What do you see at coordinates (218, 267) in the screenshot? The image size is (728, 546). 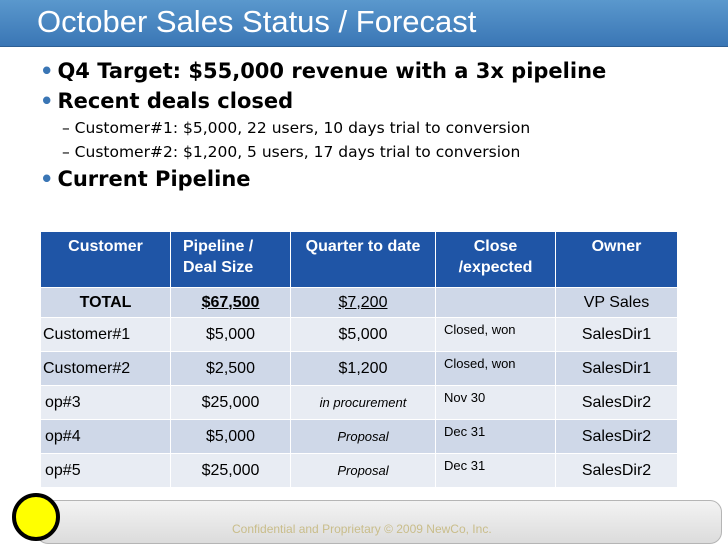 I see `header-pipeline-line2: Deal Size` at bounding box center [218, 267].